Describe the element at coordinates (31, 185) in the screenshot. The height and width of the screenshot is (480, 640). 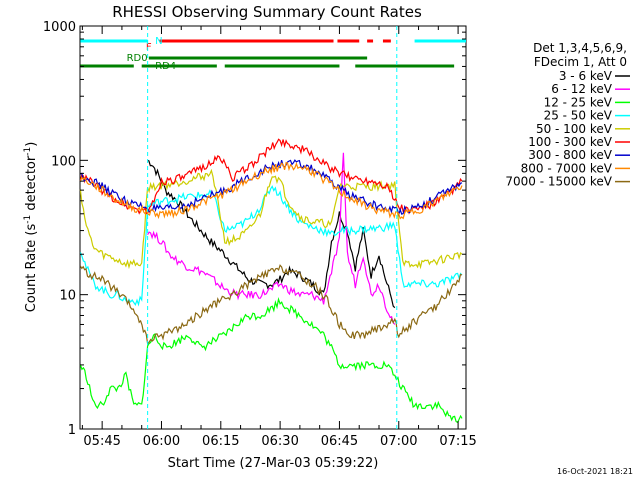
I see `y-label-part-2: detector` at that location.